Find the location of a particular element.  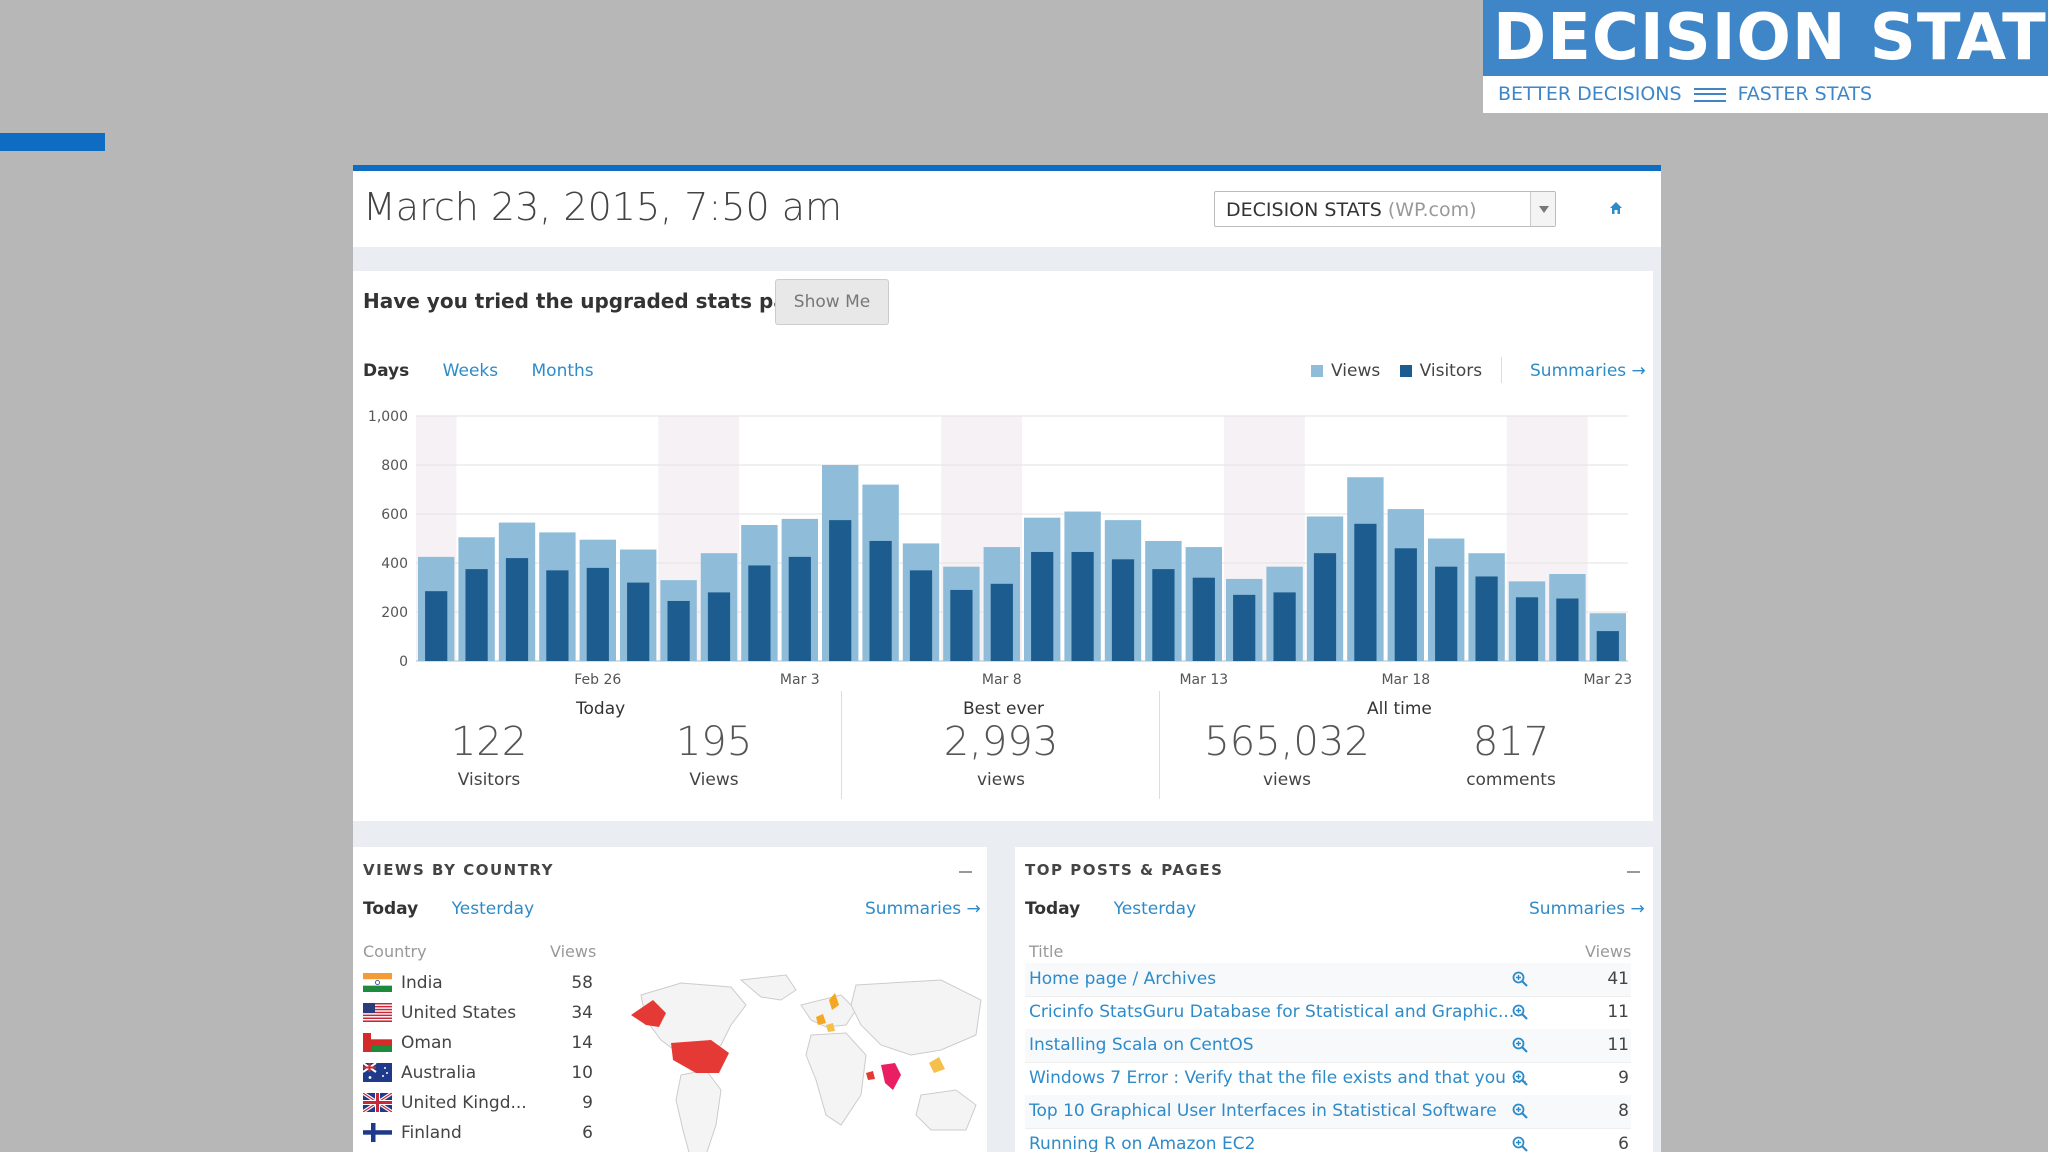

site-selector-value: DECISION STATS (WP.com) is located at coordinates (1351, 210).